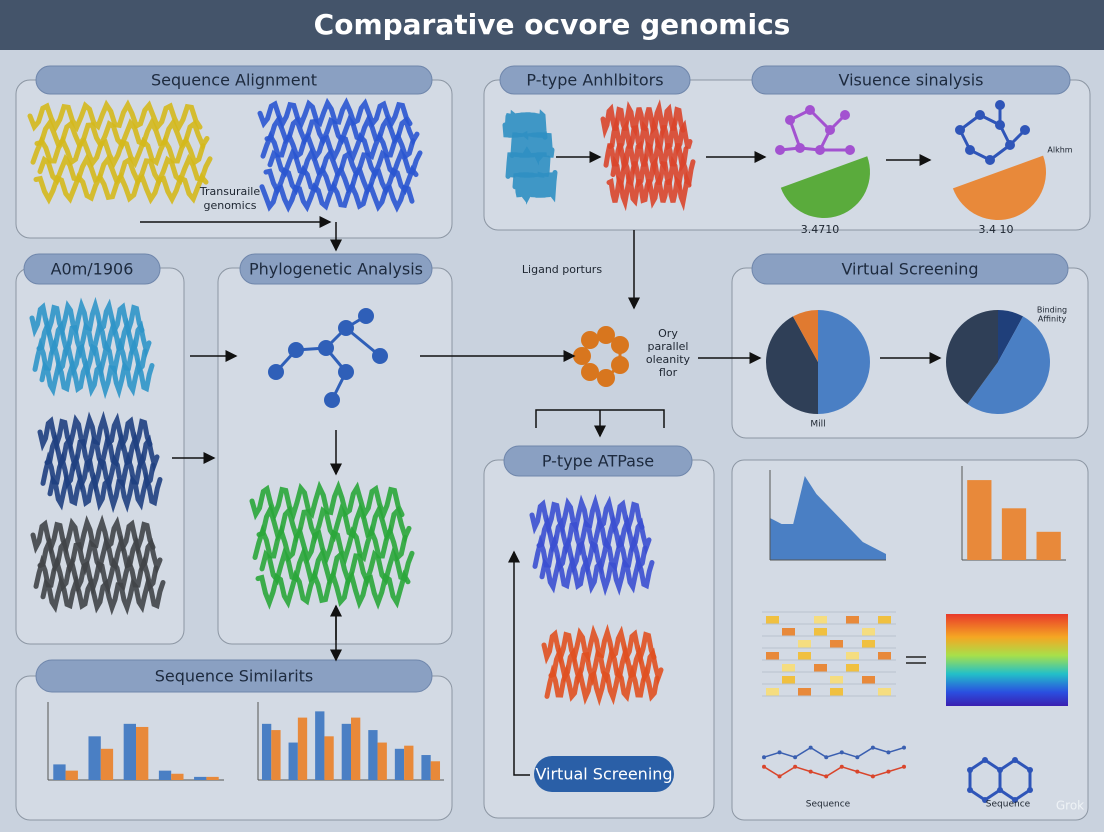 This screenshot has height=832, width=1104. Describe the element at coordinates (229, 205) in the screenshot. I see `annotation: genomics` at that location.